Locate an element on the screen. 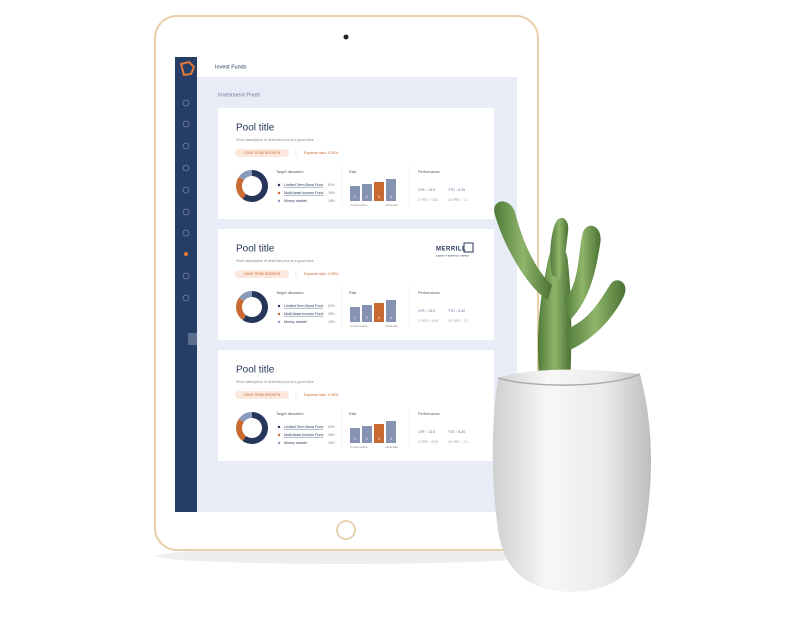 The width and height of the screenshot is (792, 618). expense-ratio: Expense ratio: 0.35% is located at coordinates (321, 153).